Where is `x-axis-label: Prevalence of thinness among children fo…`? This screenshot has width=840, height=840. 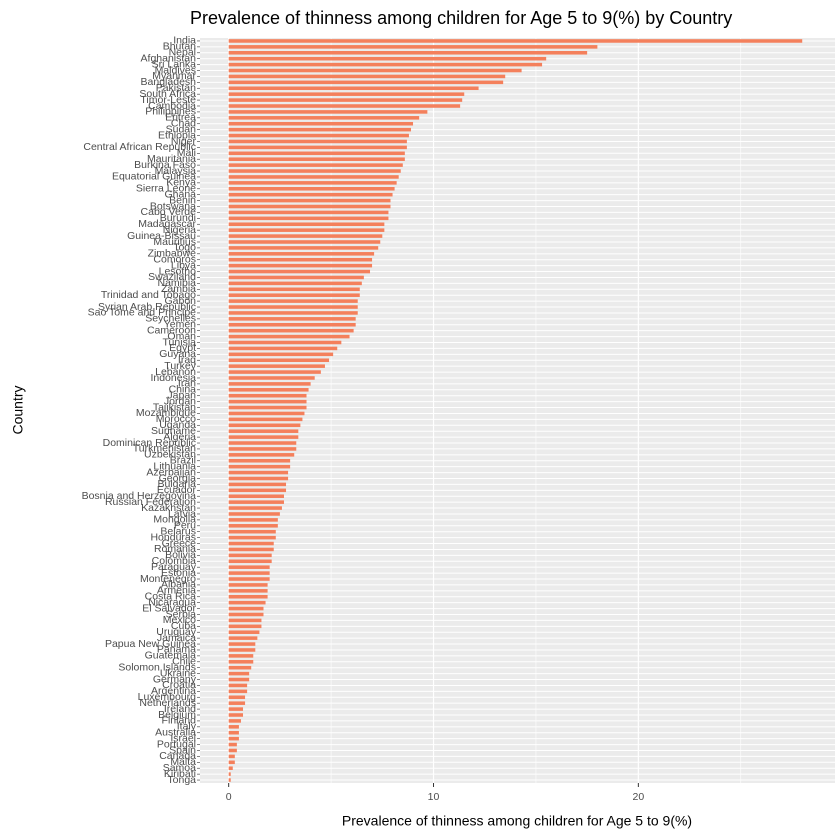 x-axis-label: Prevalence of thinness among children fo… is located at coordinates (517, 821).